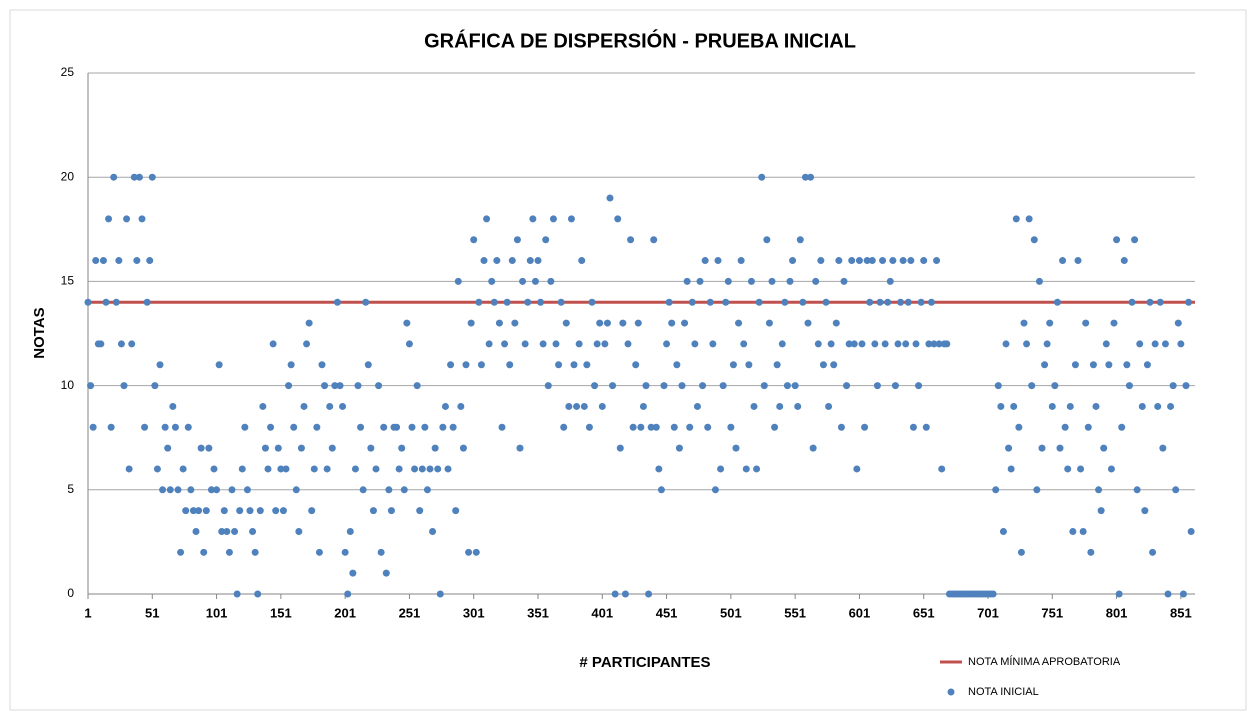 This screenshot has height=716, width=1255. I want to click on x-tick-label: 651, so click(924, 612).